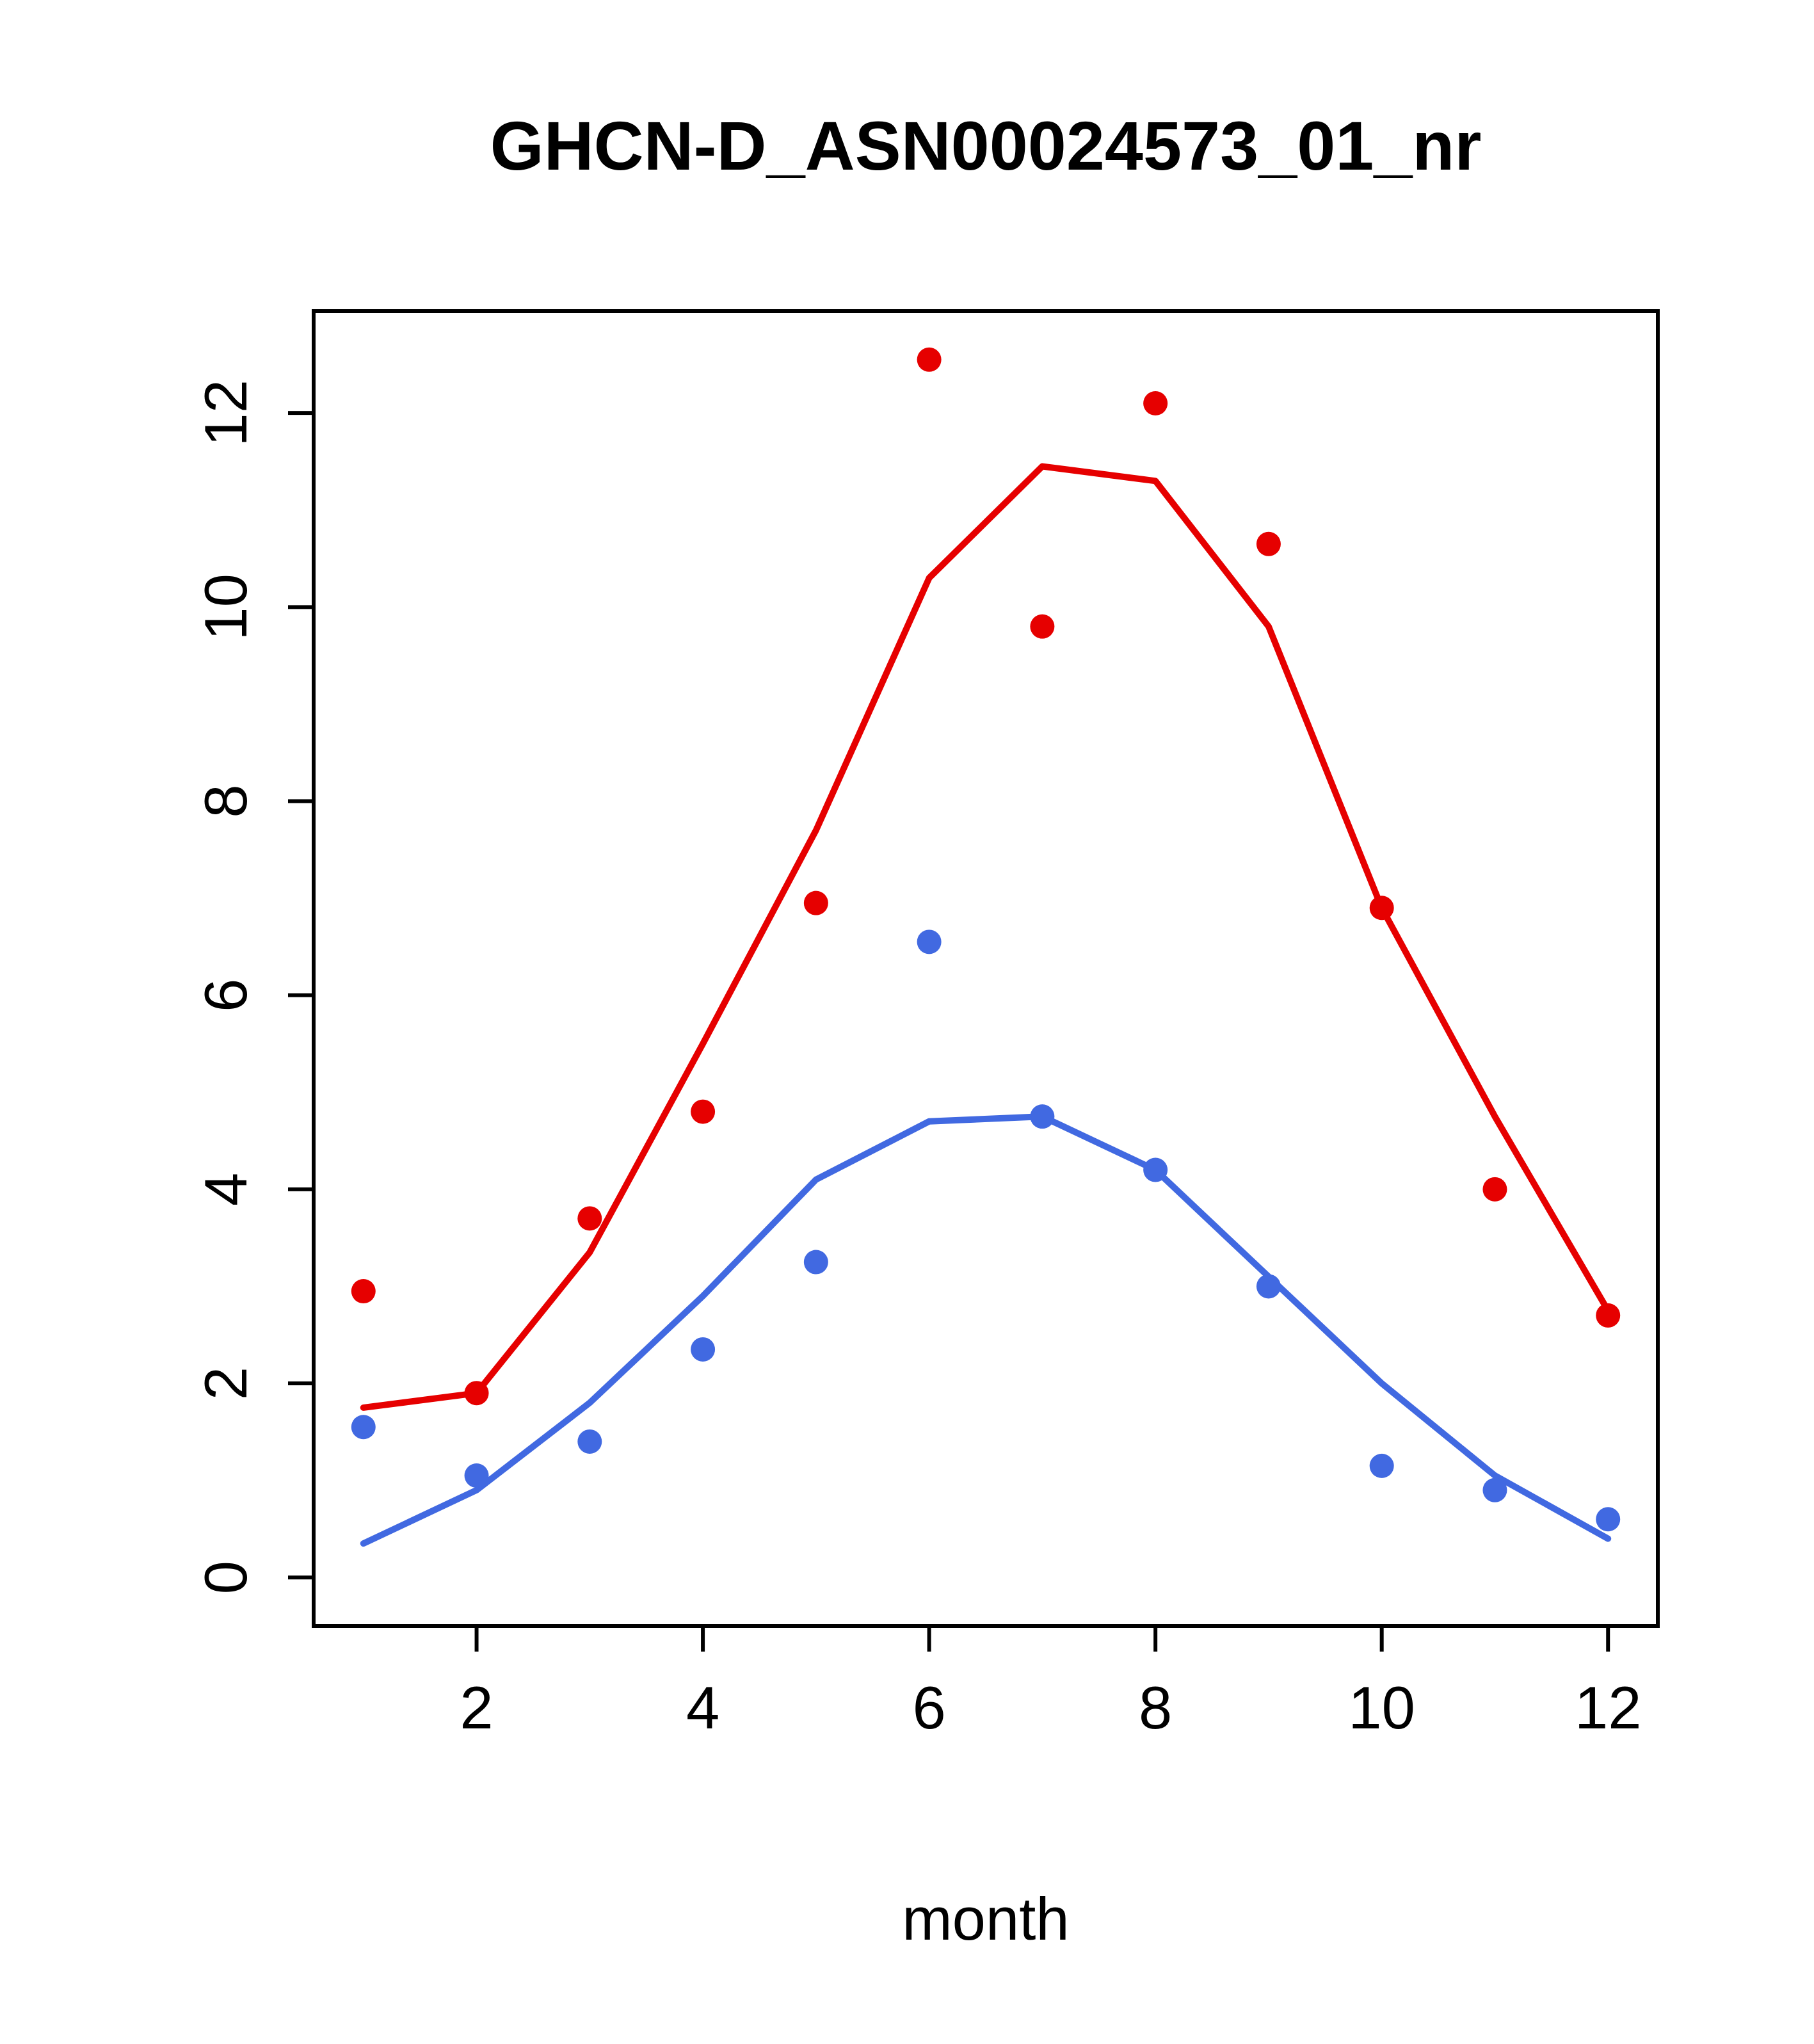 Image resolution: width=1814 pixels, height=2044 pixels. What do you see at coordinates (225, 995) in the screenshot?
I see `y-tick-label: 6` at bounding box center [225, 995].